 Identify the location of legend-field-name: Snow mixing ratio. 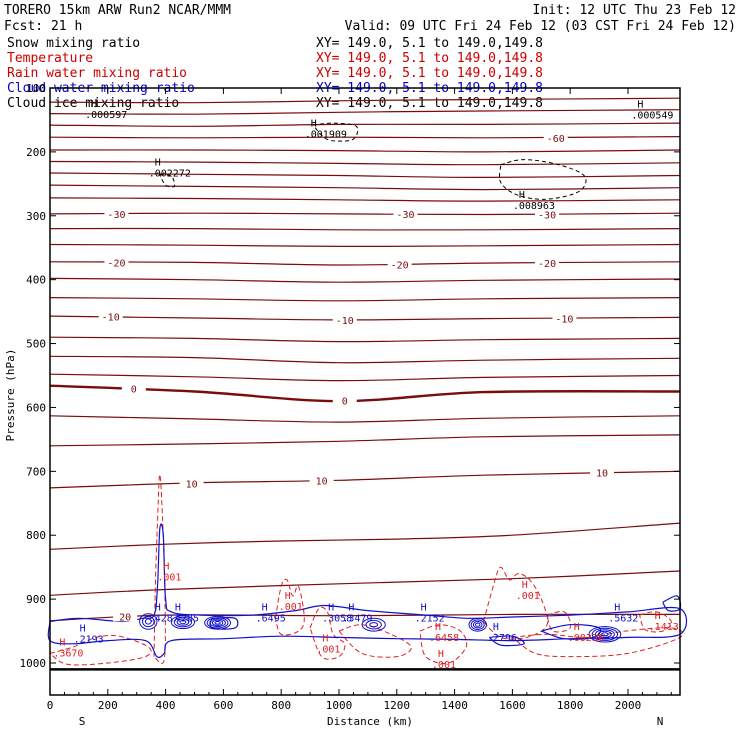
(73, 43).